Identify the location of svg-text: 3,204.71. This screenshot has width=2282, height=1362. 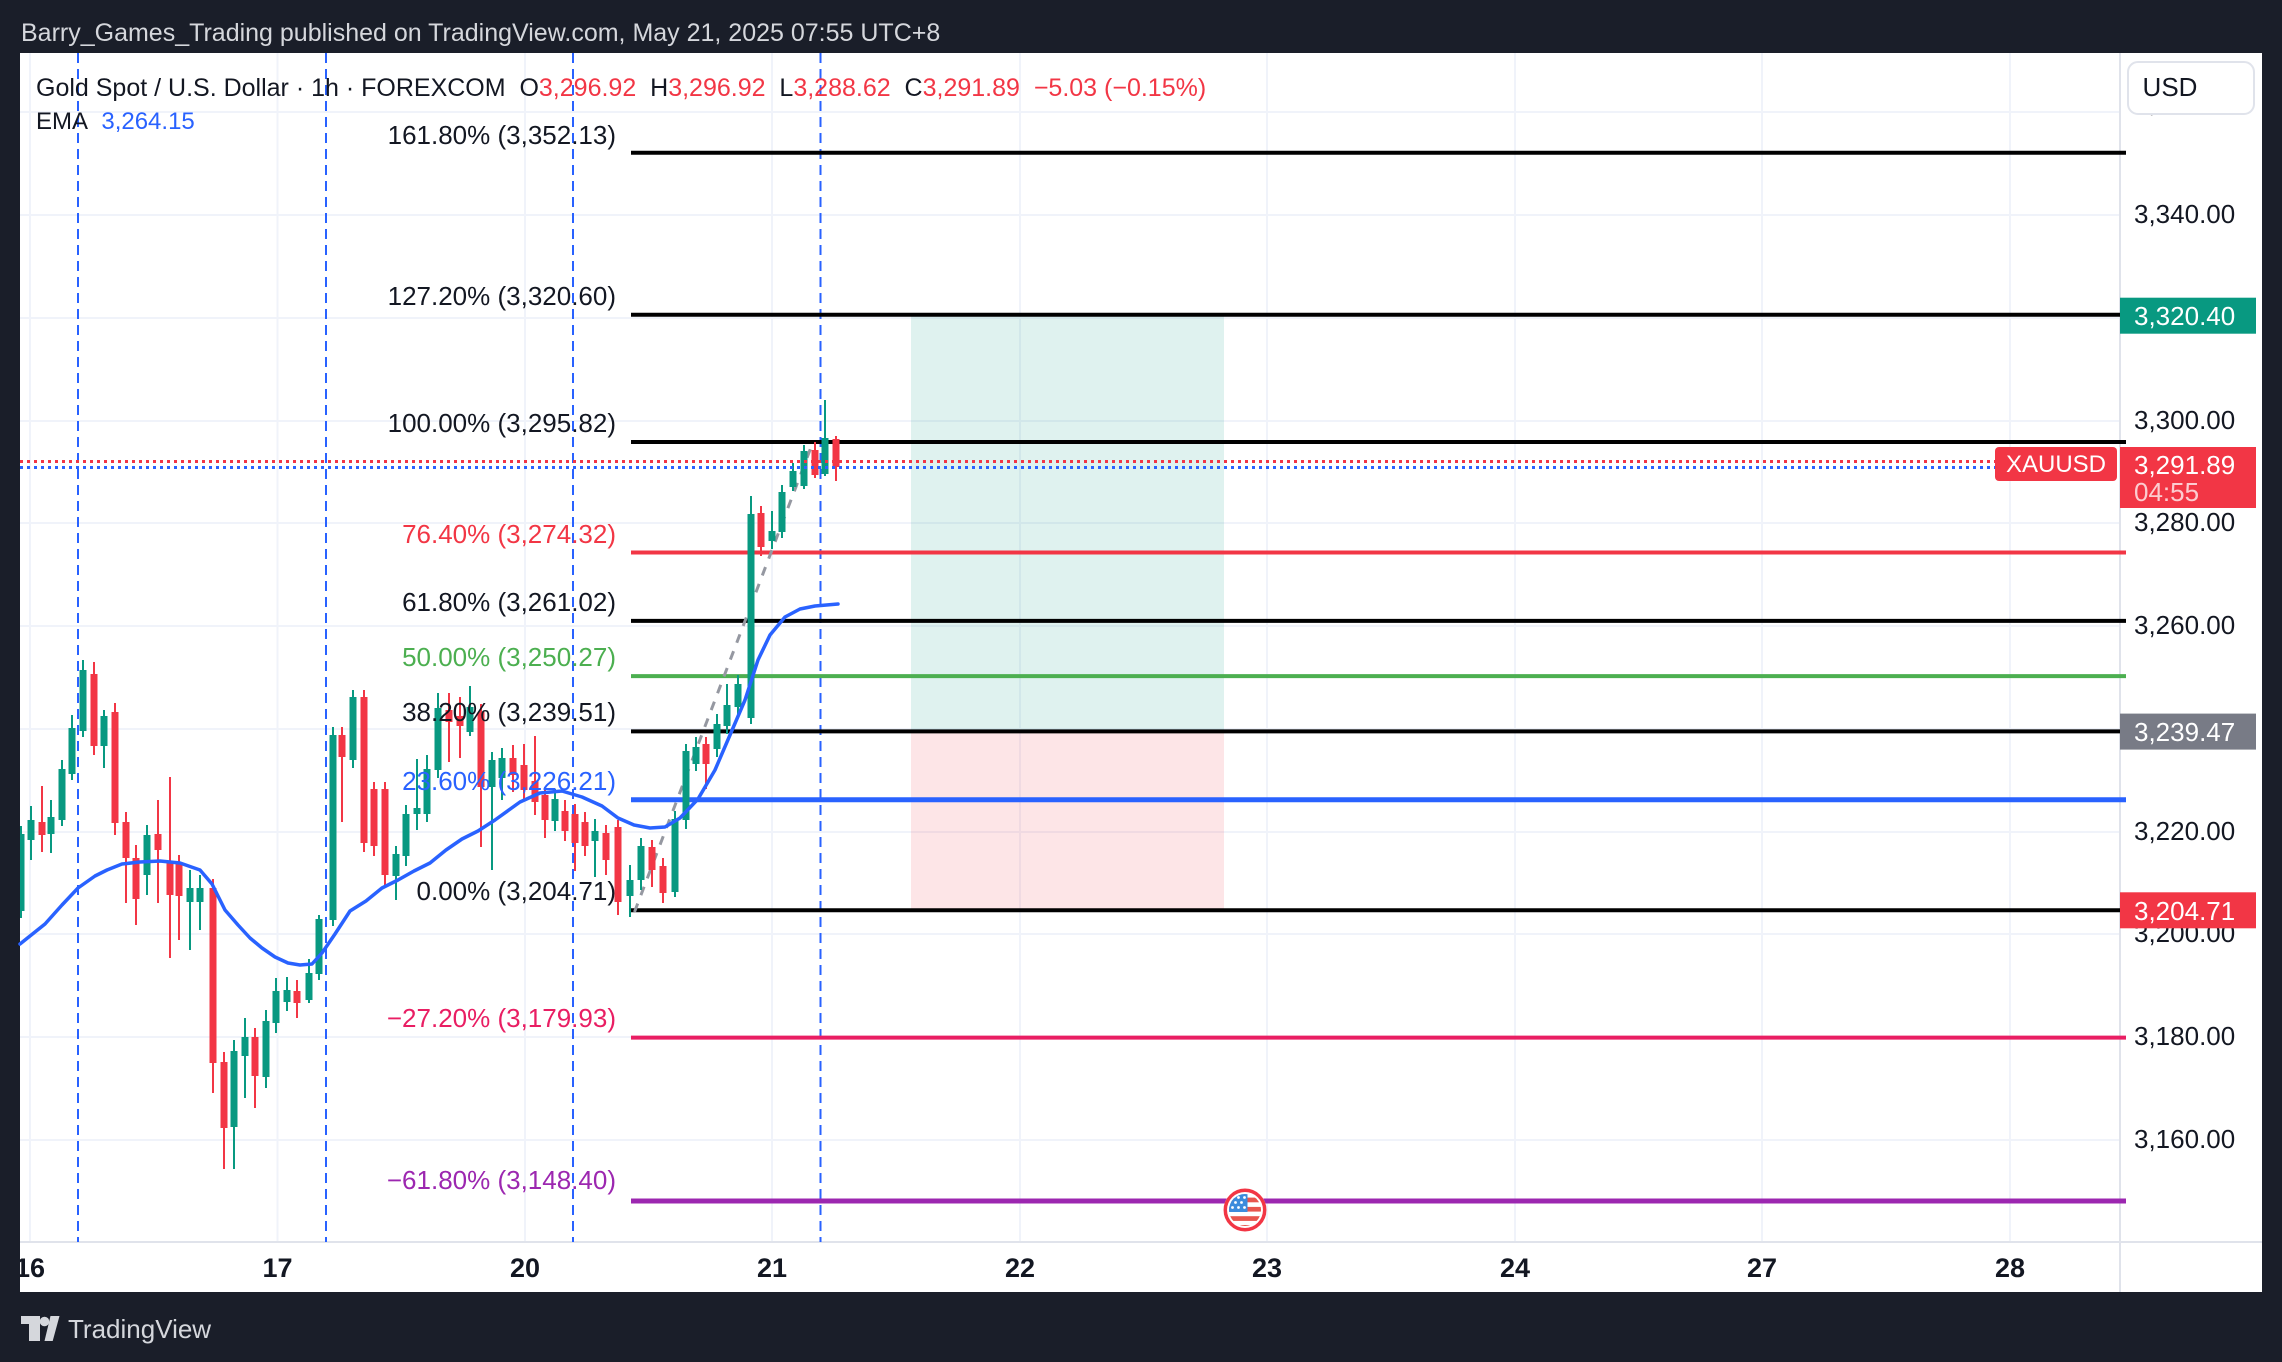
(2184, 911).